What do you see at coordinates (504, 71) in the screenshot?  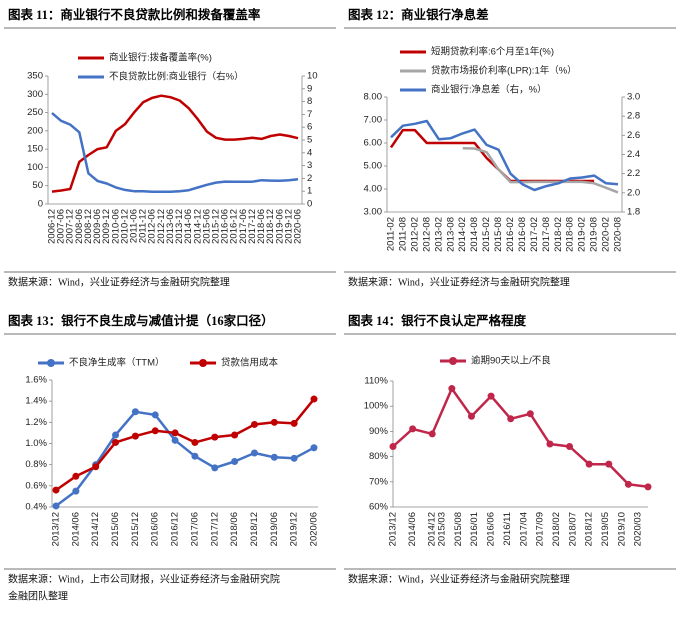 I see `legend-label: 贷款市场报价利率(LPR):1年（%）` at bounding box center [504, 71].